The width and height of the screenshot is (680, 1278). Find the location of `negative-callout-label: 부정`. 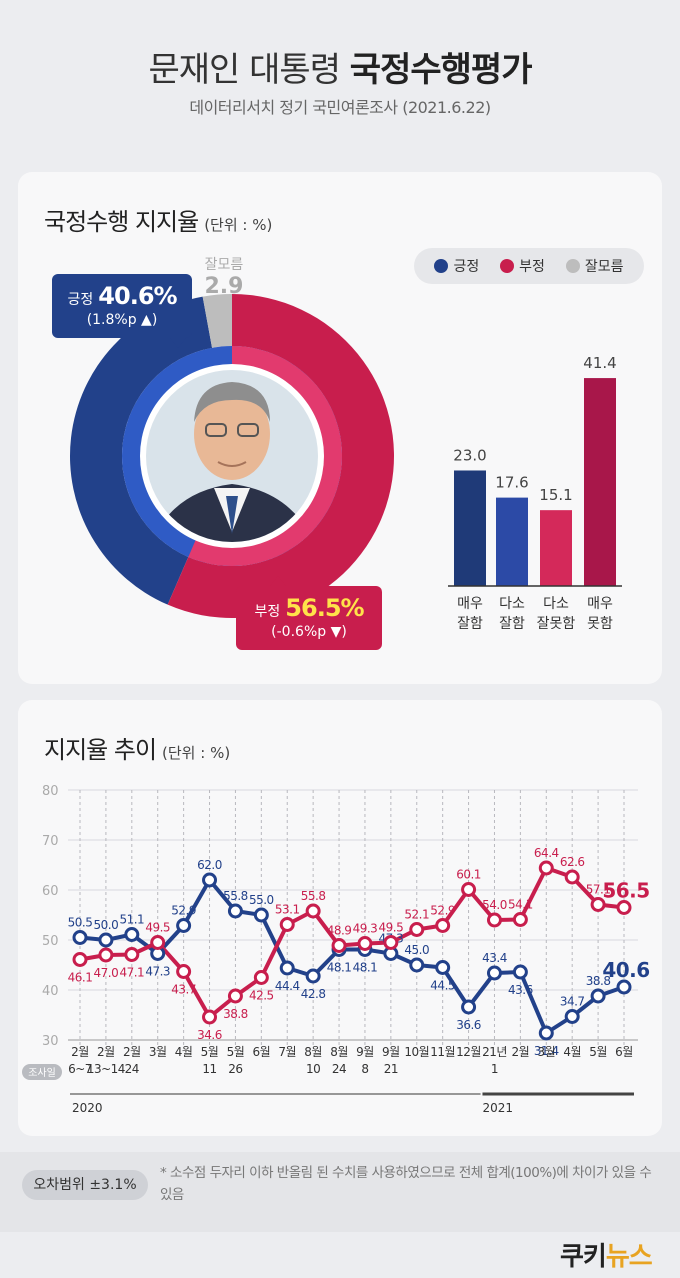

negative-callout-label: 부정 is located at coordinates (267, 612).